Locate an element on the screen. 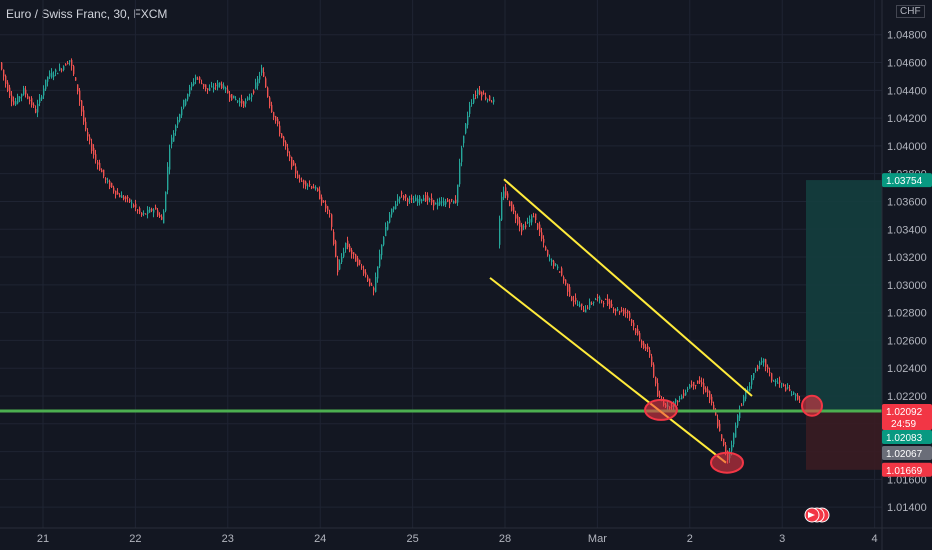 The height and width of the screenshot is (550, 932). x-tick-label: 3 is located at coordinates (782, 539).